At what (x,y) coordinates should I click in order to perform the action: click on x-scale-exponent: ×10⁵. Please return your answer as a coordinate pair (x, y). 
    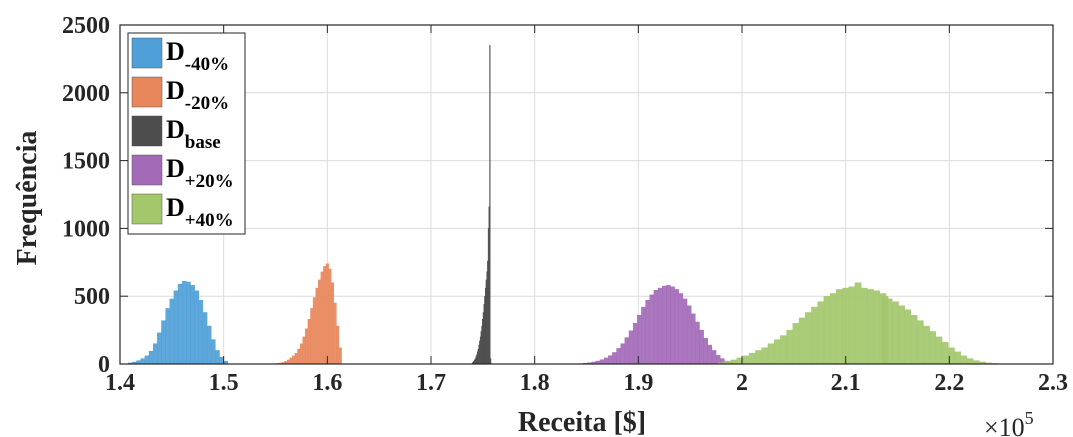
    Looking at the image, I should click on (1009, 422).